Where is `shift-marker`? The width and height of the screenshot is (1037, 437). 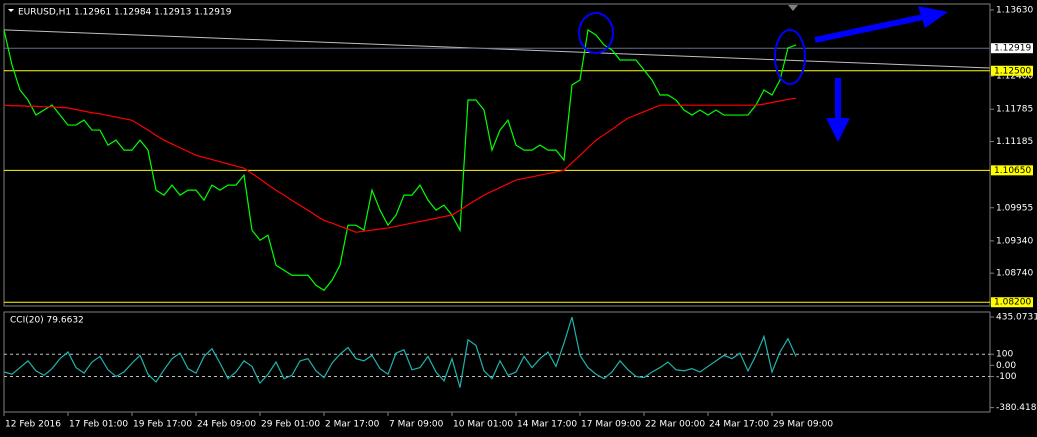 shift-marker is located at coordinates (793, 8).